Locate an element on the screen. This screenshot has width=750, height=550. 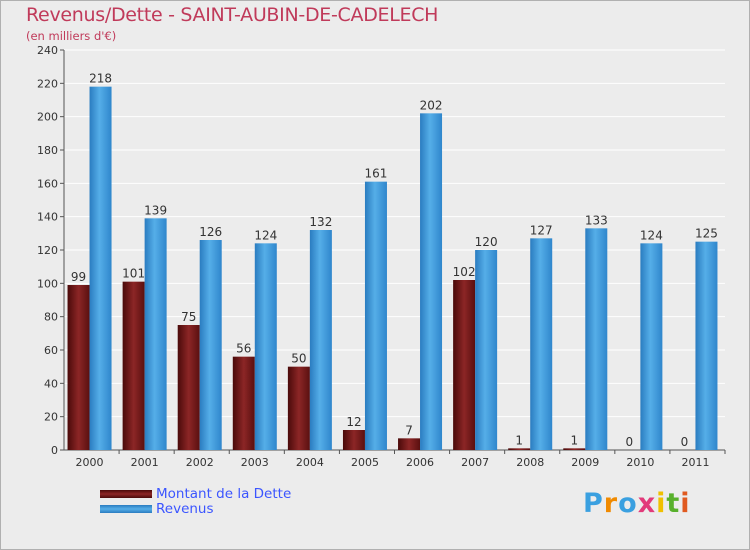
x-tick-label: 2004 is located at coordinates (310, 462).